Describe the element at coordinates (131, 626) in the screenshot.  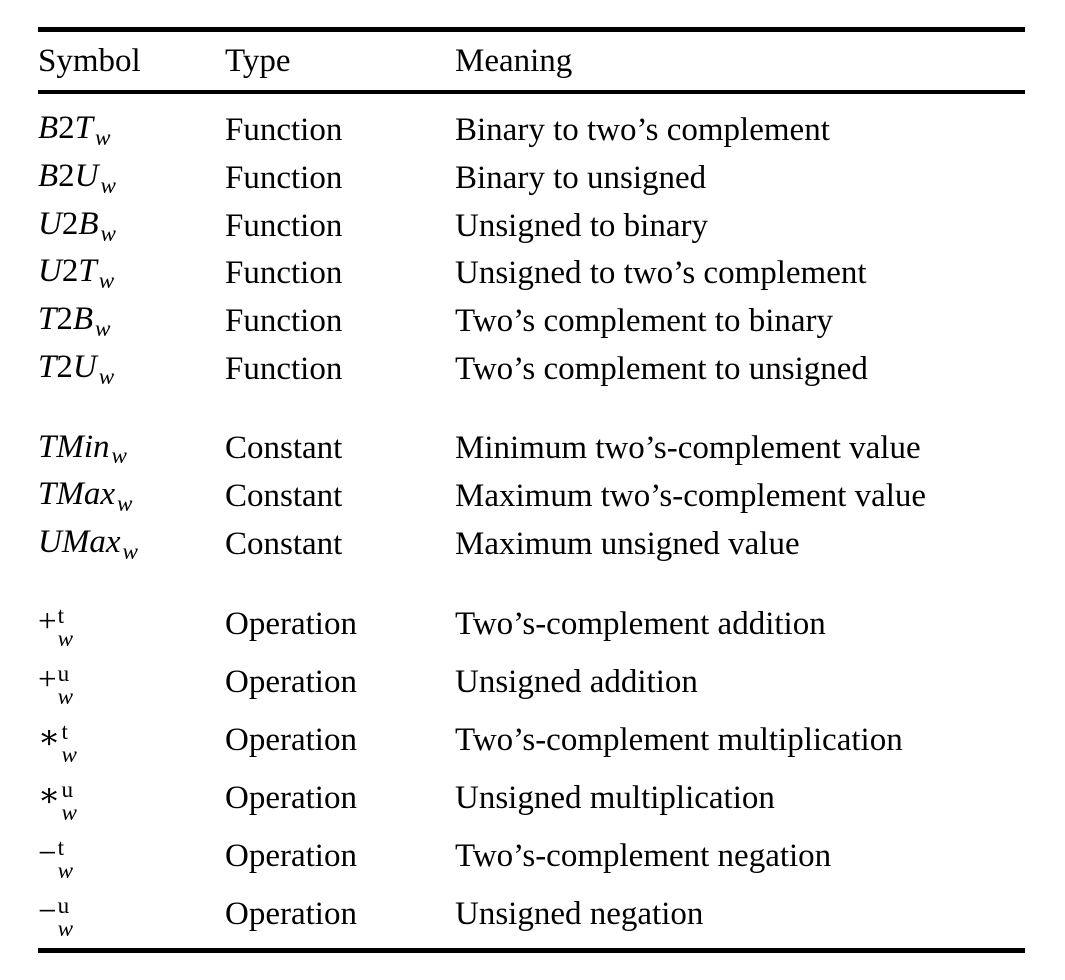
I see `symbol-cell: + t w` at that location.